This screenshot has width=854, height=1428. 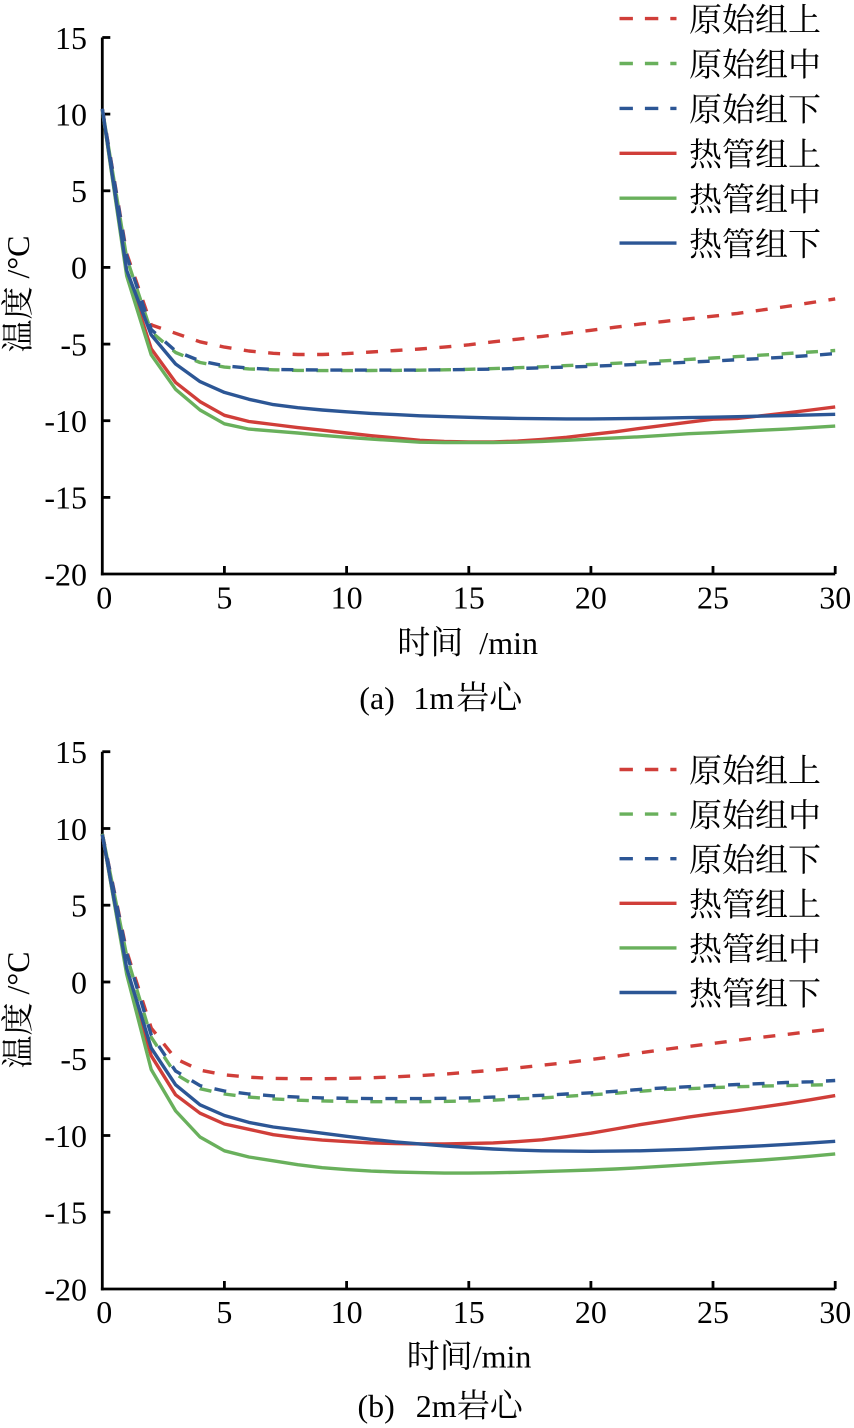 What do you see at coordinates (436, 1406) in the screenshot?
I see `svg-text: 2m` at bounding box center [436, 1406].